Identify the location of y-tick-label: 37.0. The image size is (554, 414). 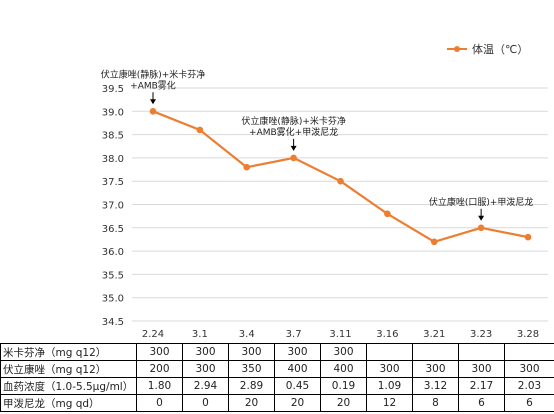
(113, 206).